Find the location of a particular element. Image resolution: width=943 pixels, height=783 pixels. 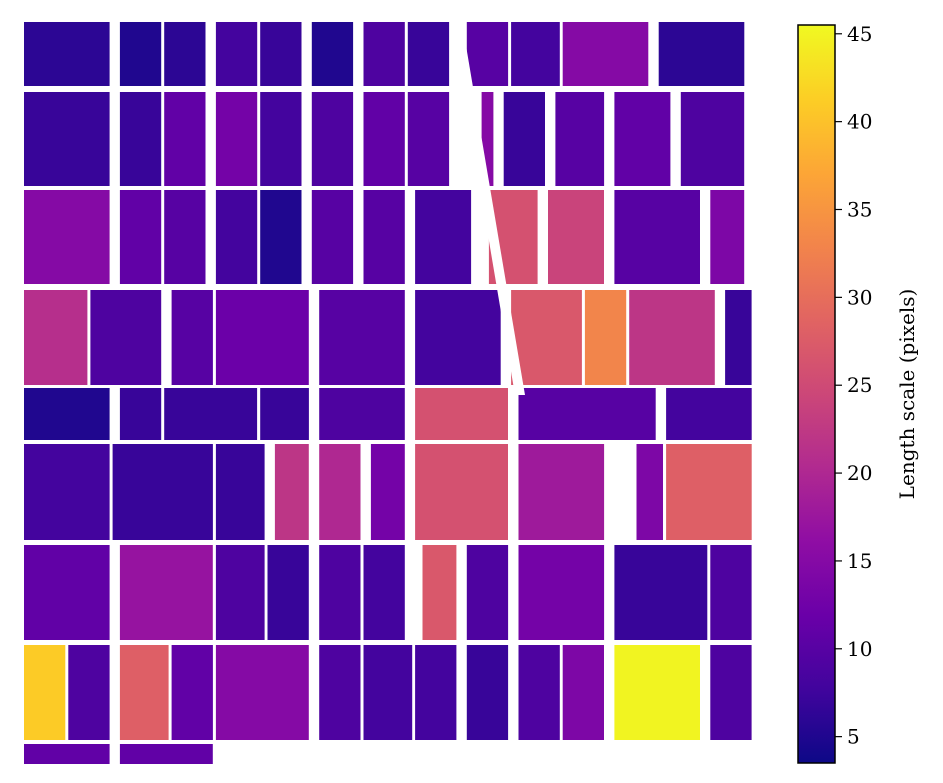

colorbar-tick-label-25: 25 is located at coordinates (859, 385).